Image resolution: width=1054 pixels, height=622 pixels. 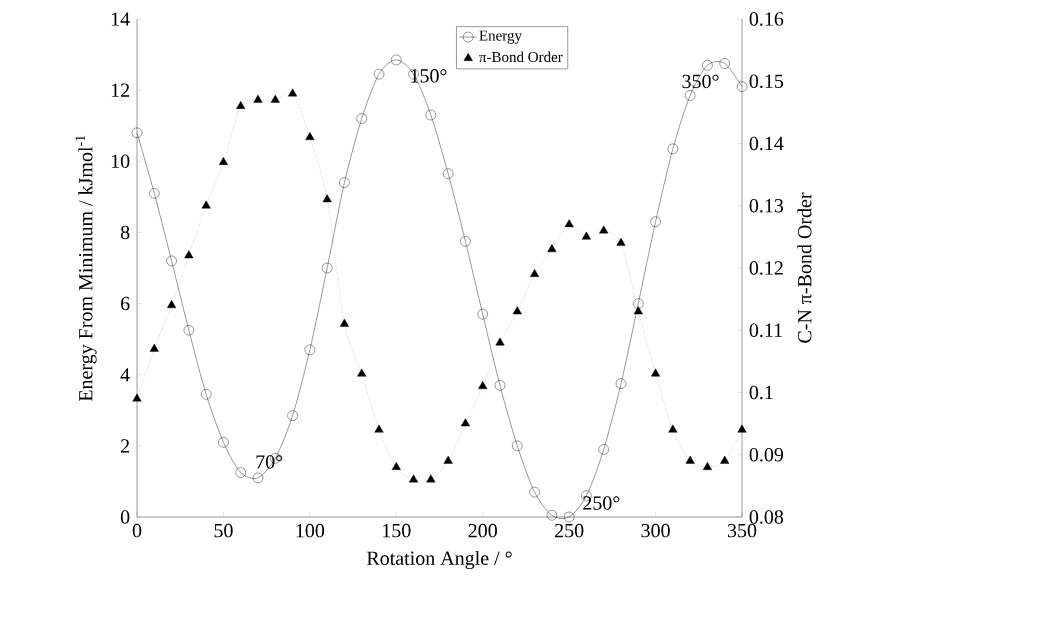 What do you see at coordinates (137, 530) in the screenshot?
I see `x-tick-label: 0` at bounding box center [137, 530].